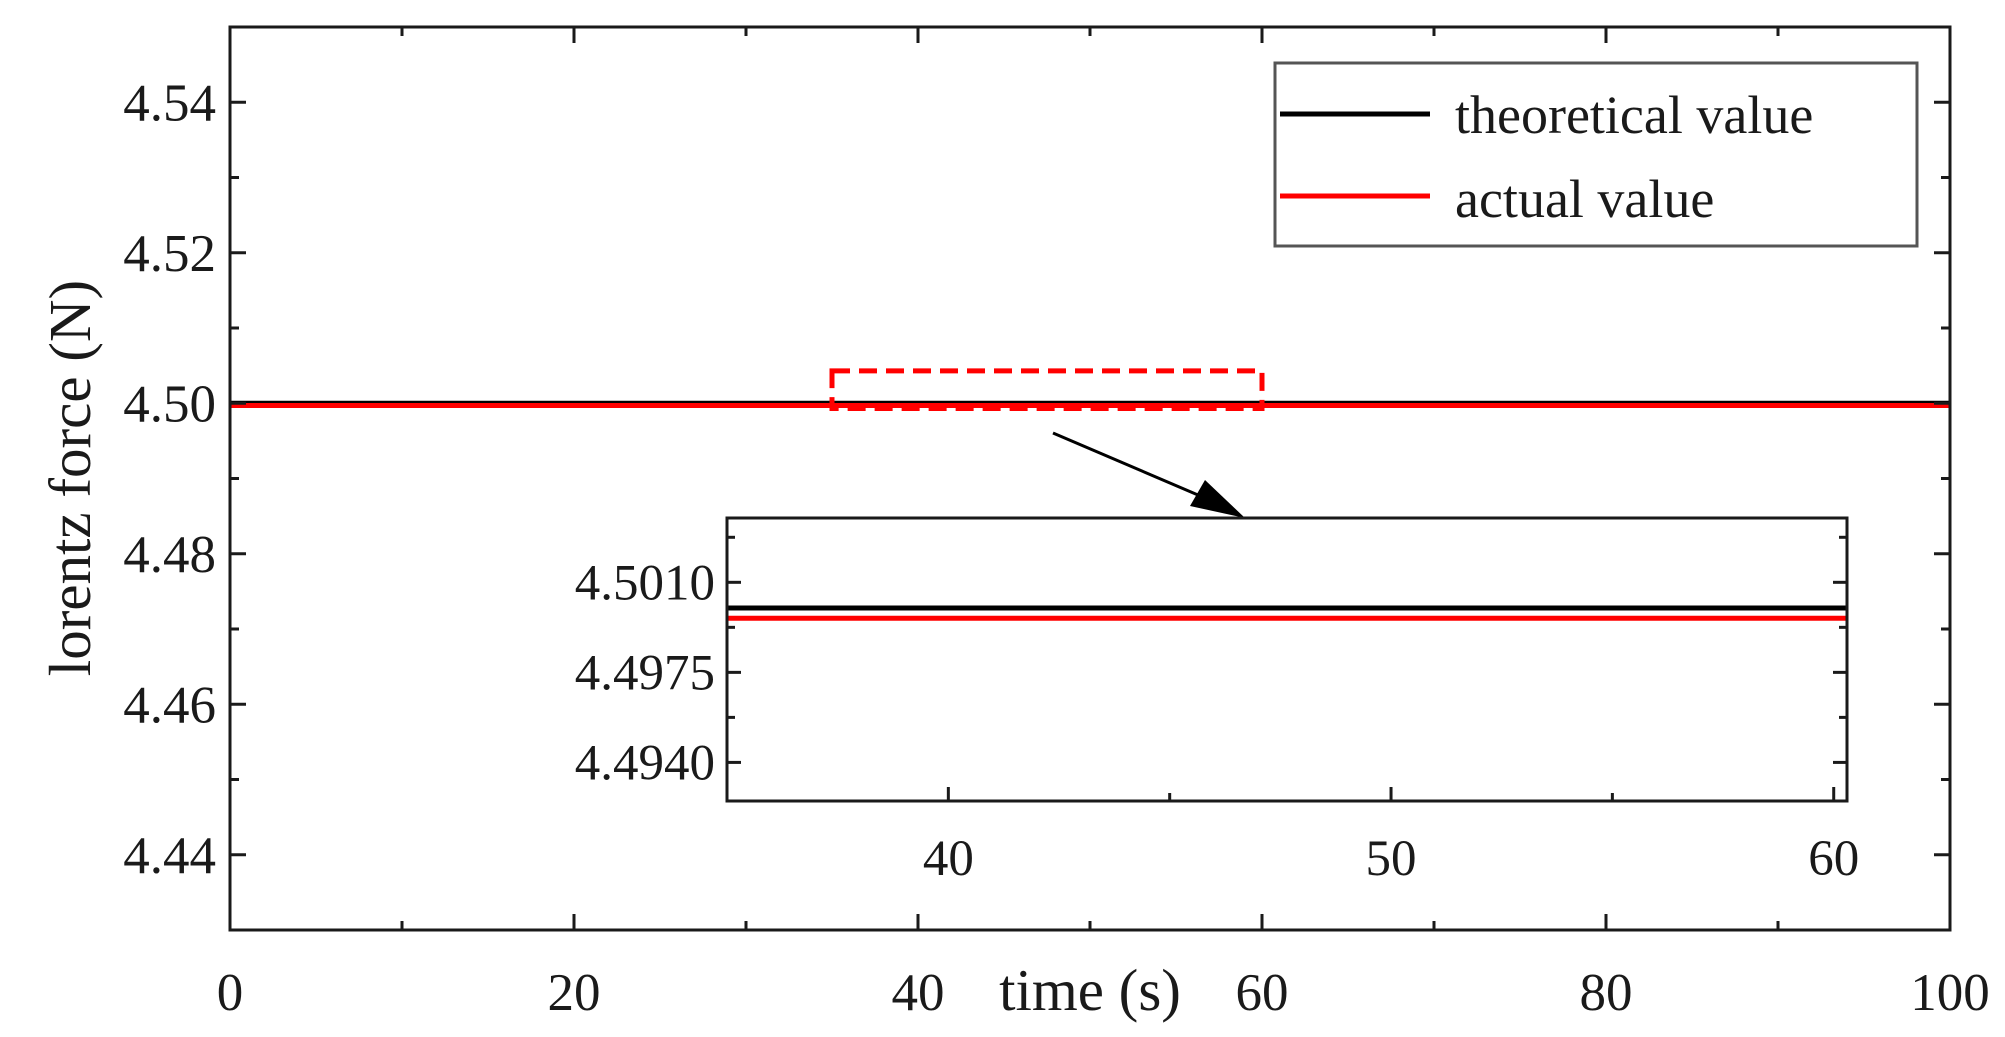 This screenshot has height=1037, width=2005. What do you see at coordinates (1833, 859) in the screenshot?
I see `inset-x-tick-label: 60` at bounding box center [1833, 859].